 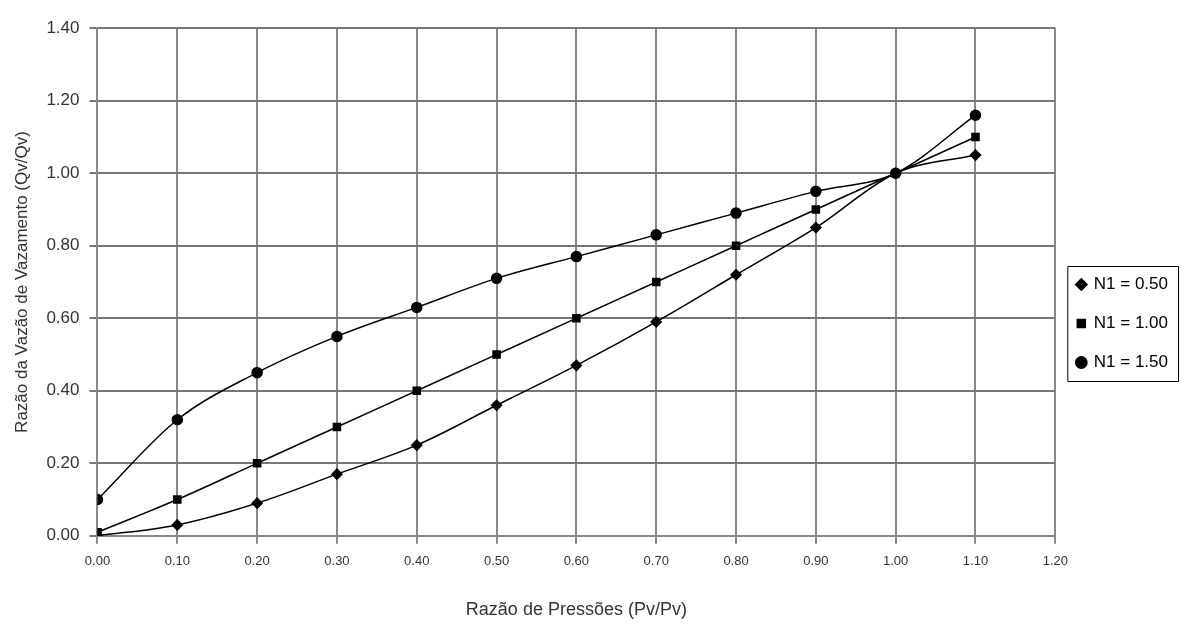 I want to click on x-tick-label: 0.70, so click(x=656, y=561).